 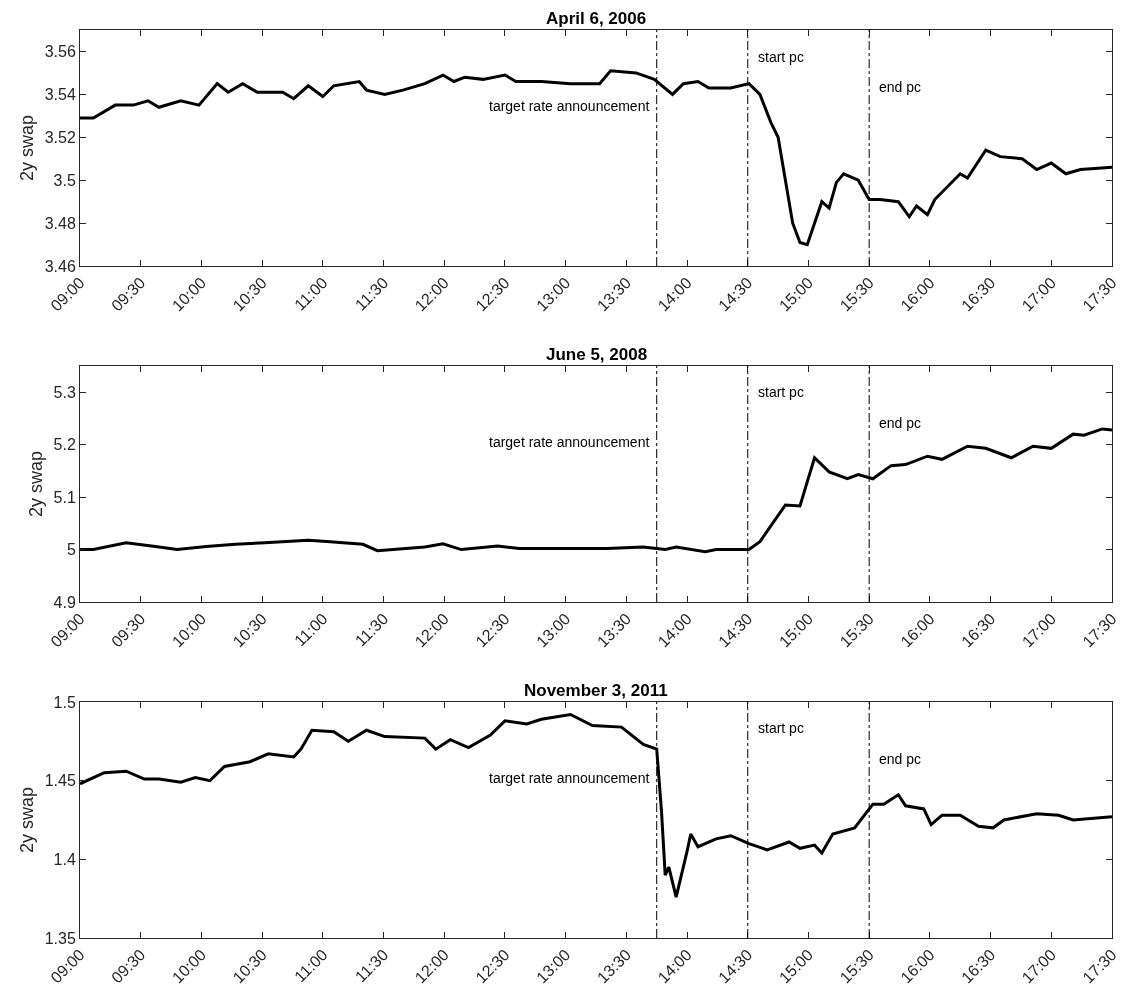 What do you see at coordinates (60, 266) in the screenshot?
I see `y-tick-label: 3.46` at bounding box center [60, 266].